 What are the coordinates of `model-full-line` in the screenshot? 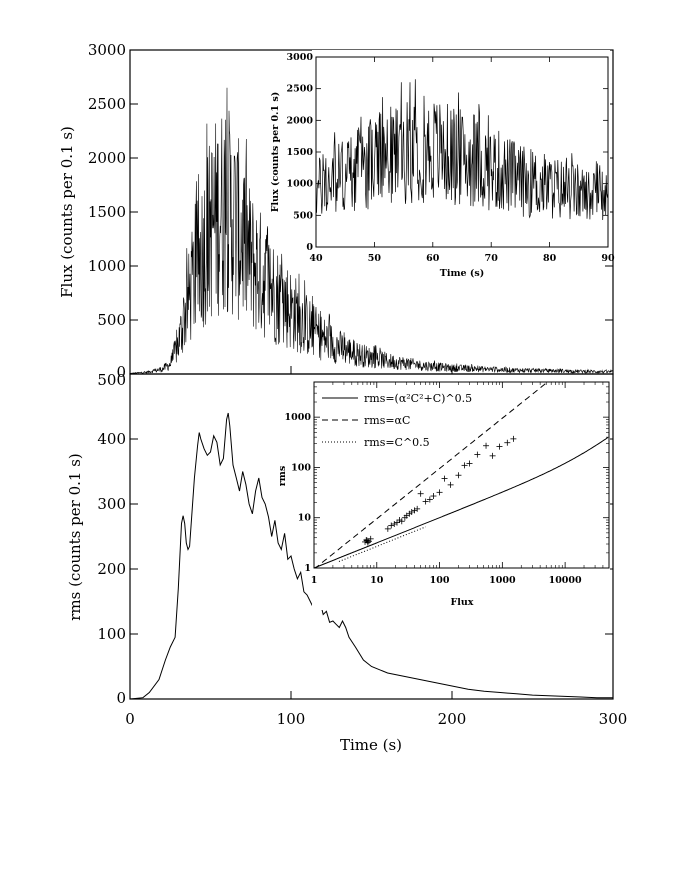 It's located at (461, 503).